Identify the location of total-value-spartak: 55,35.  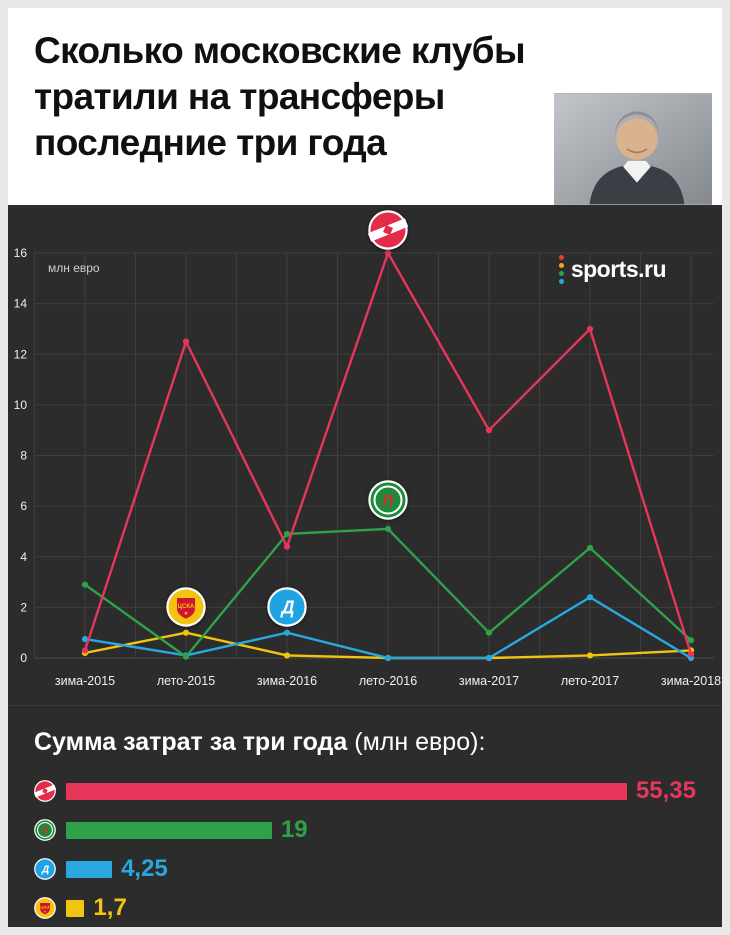
(665, 790).